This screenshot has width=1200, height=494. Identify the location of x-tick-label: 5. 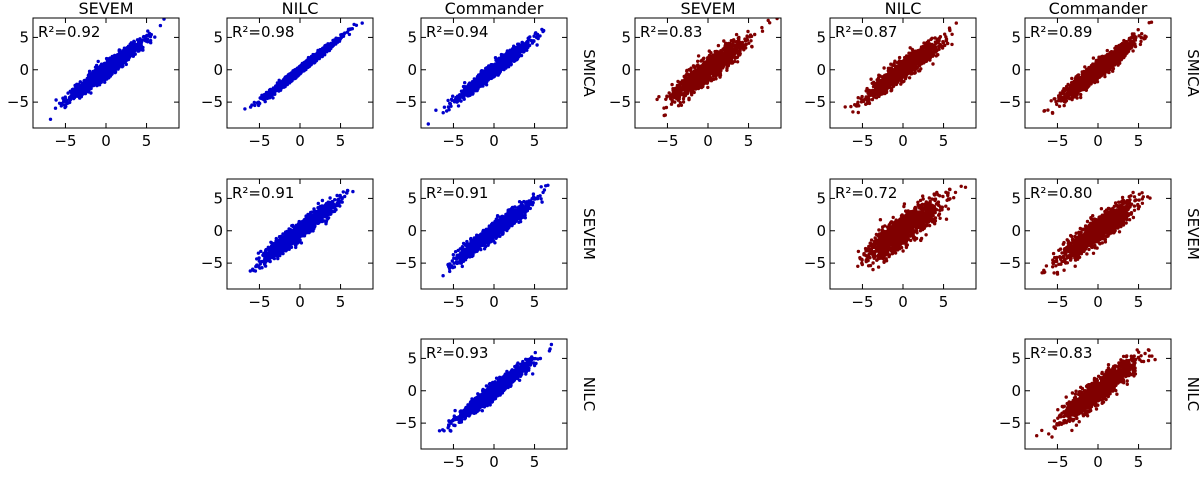
(341, 141).